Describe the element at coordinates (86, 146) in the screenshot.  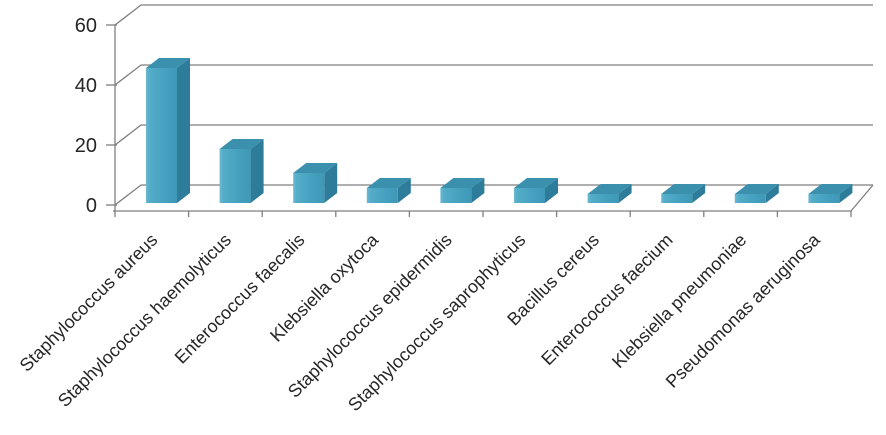
I see `y-axis-tick-label: 20` at that location.